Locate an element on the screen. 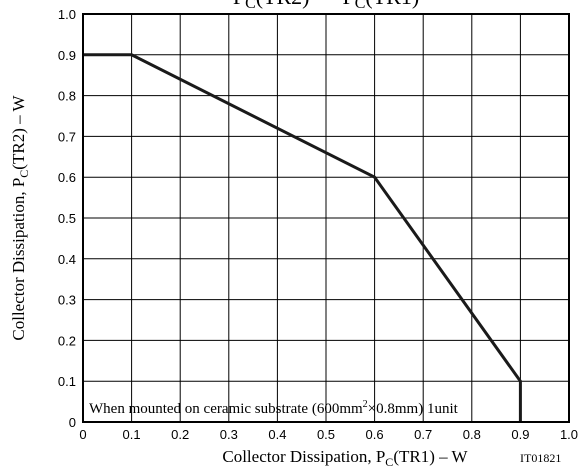 The image size is (587, 475). y-axis-label: Collector Dissipation, PC(TR2) – W is located at coordinates (20, 217).